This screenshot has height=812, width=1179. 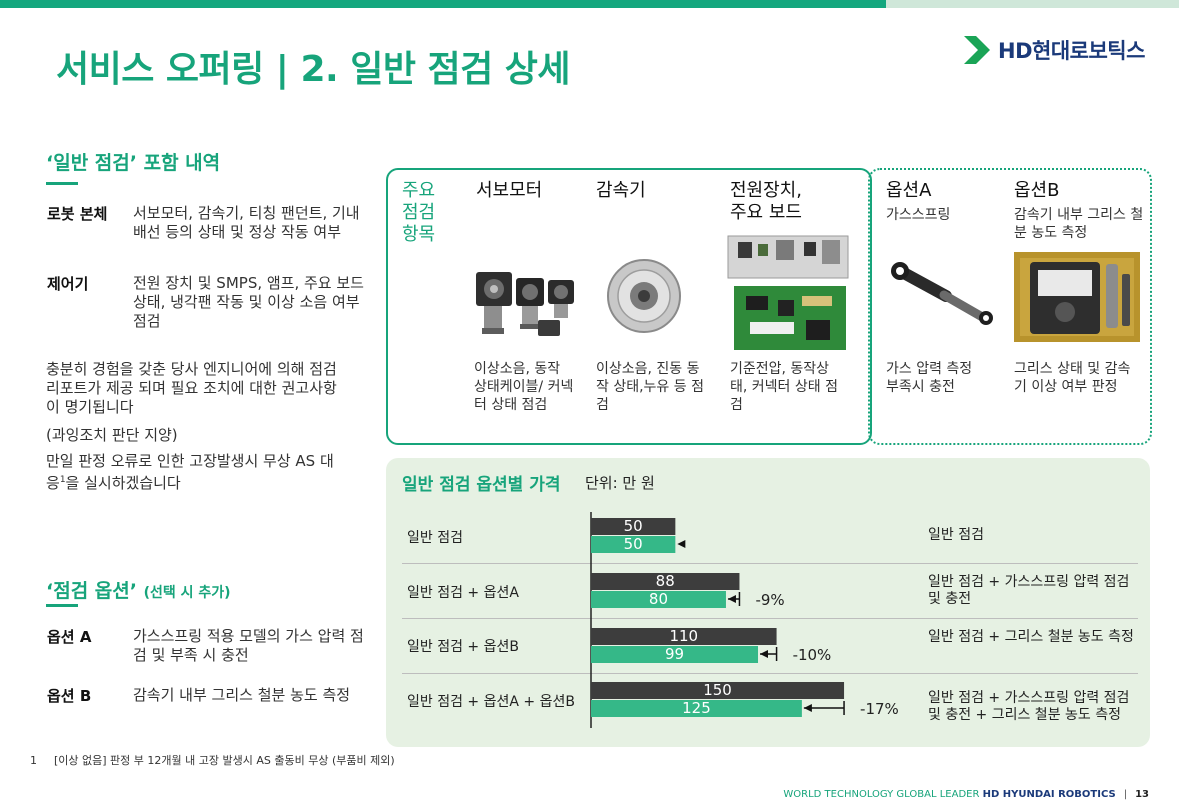 What do you see at coordinates (879, 709) in the screenshot?
I see `discount-label: -17%` at bounding box center [879, 709].